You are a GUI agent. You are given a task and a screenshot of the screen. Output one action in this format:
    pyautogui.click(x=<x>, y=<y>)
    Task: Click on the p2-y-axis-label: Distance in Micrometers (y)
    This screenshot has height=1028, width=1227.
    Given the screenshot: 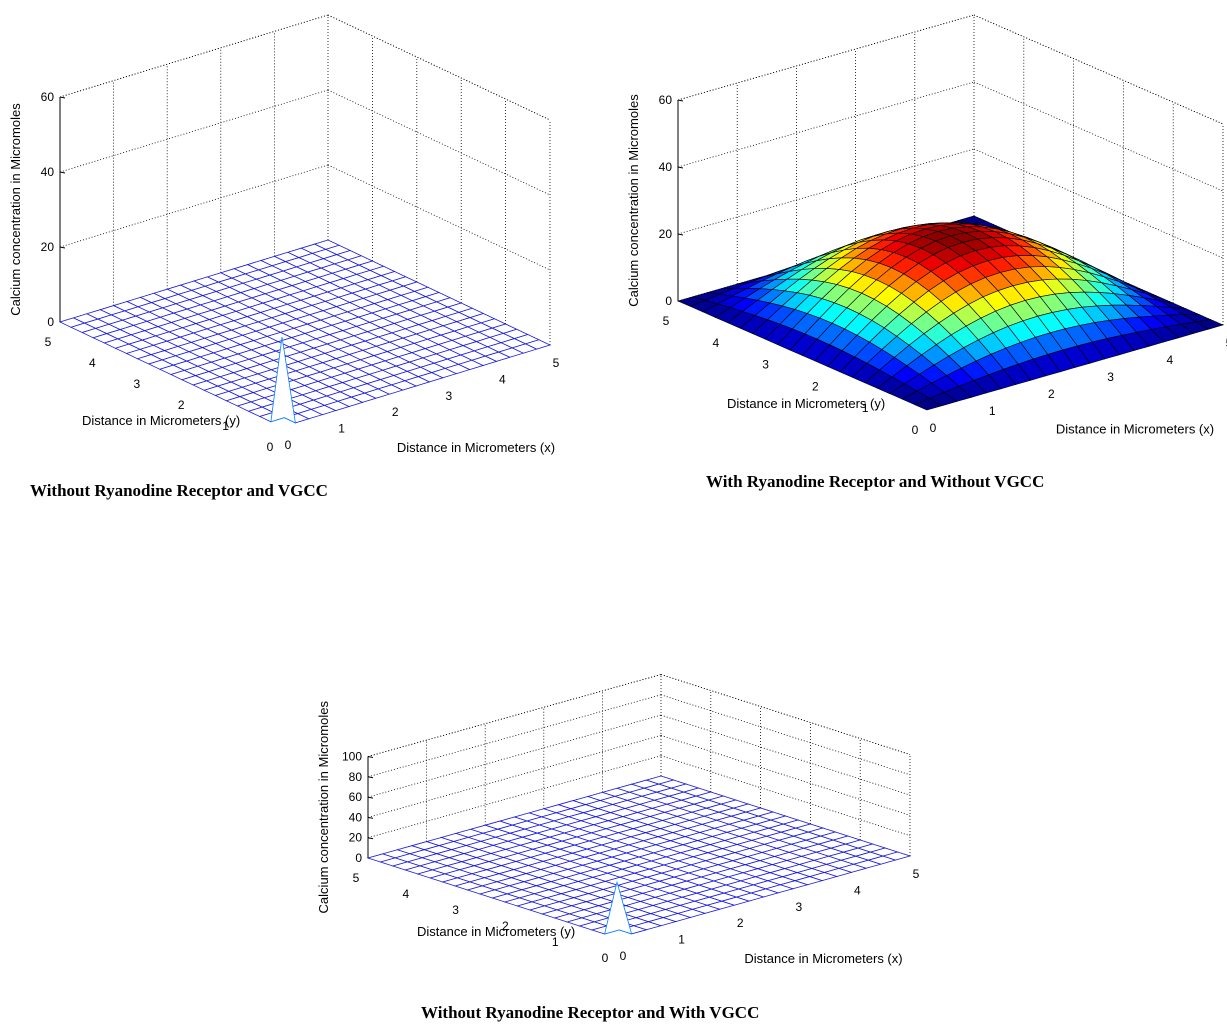 What is the action you would take?
    pyautogui.click(x=806, y=403)
    